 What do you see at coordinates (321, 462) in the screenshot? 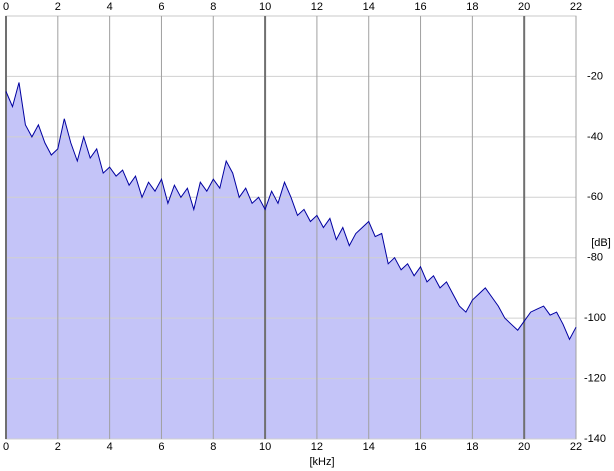
I see `x-axis-label: [kHz]` at bounding box center [321, 462].